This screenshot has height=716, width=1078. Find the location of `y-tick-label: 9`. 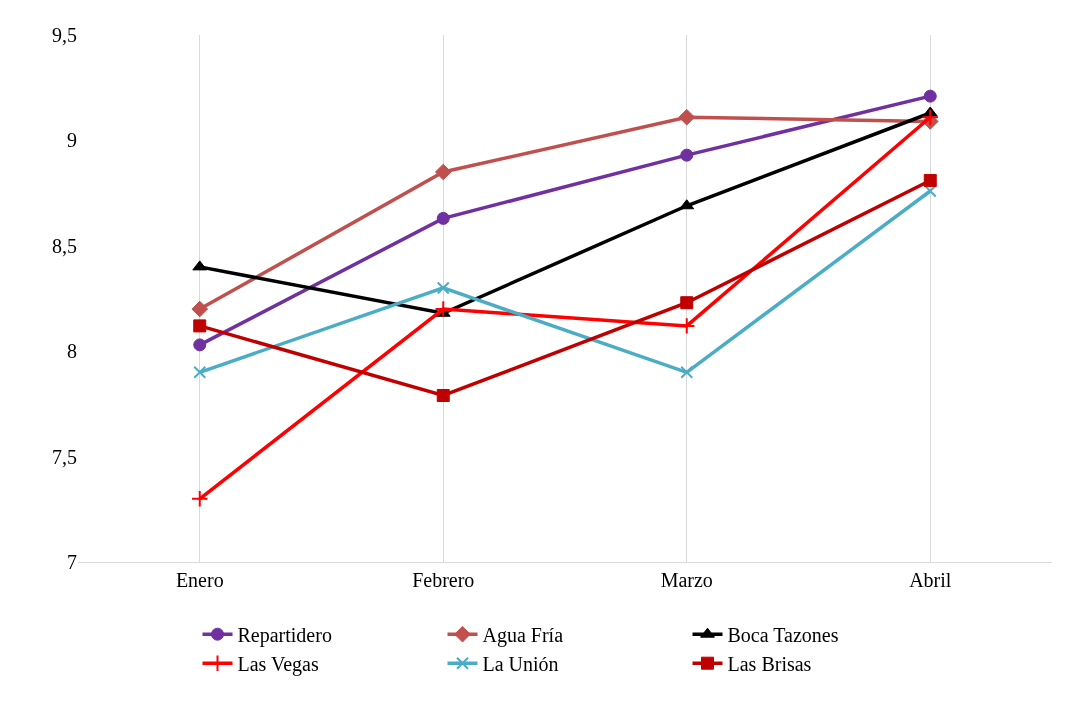

y-tick-label: 9 is located at coordinates (72, 140).